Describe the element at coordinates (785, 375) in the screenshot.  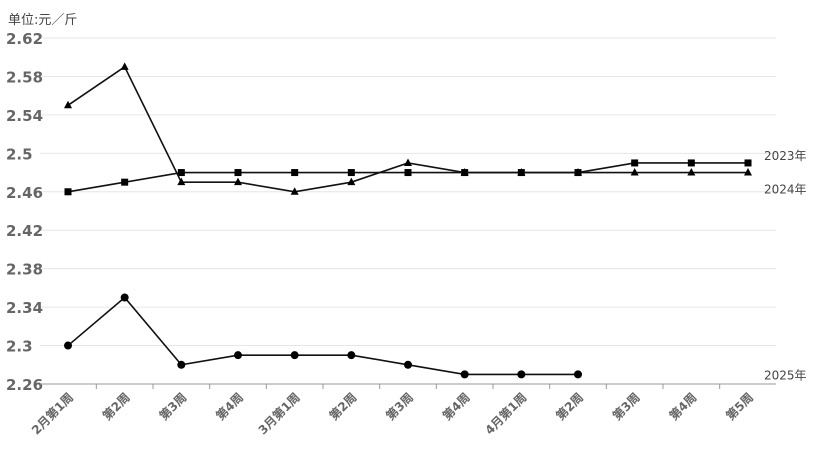
I see `series-end-label: 2025年` at that location.